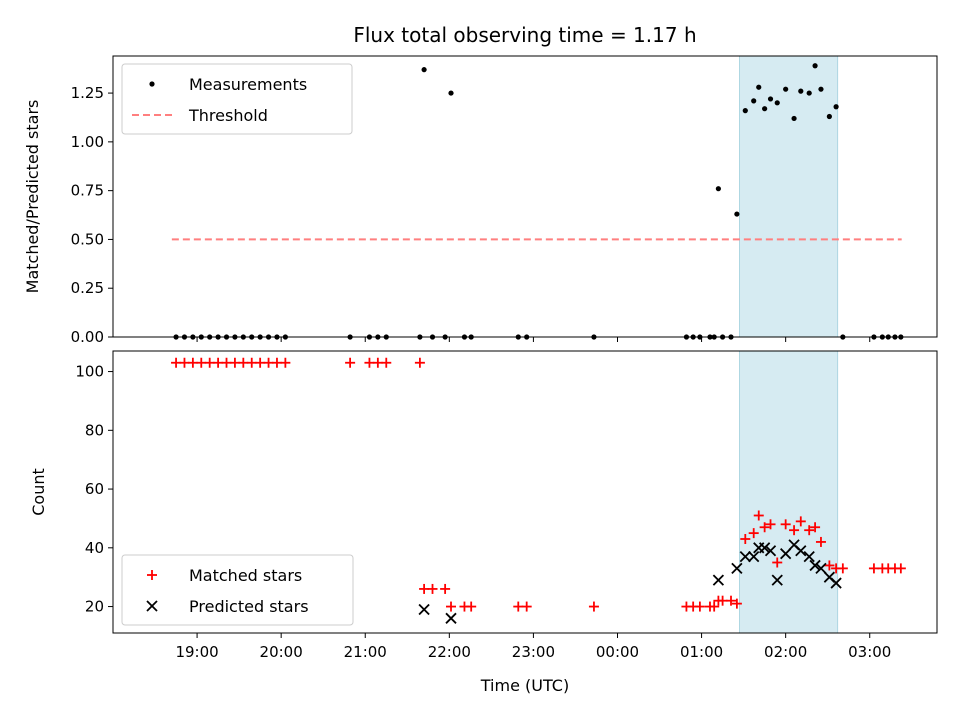  Describe the element at coordinates (237, 99) in the screenshot. I see `top-legend: Measurements Threshold` at that location.